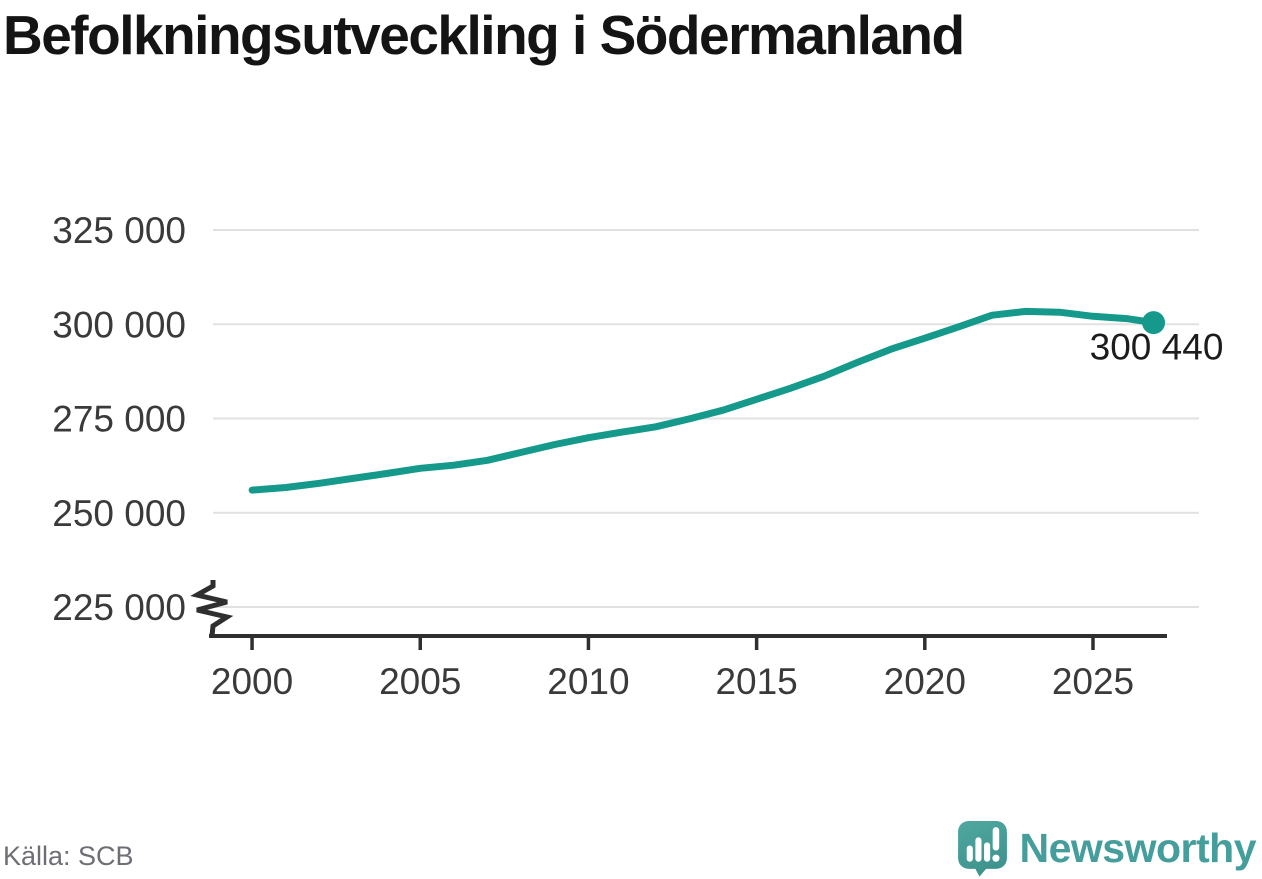 This screenshot has height=879, width=1262. I want to click on y-axis-tick-label: 325 000, so click(119, 230).